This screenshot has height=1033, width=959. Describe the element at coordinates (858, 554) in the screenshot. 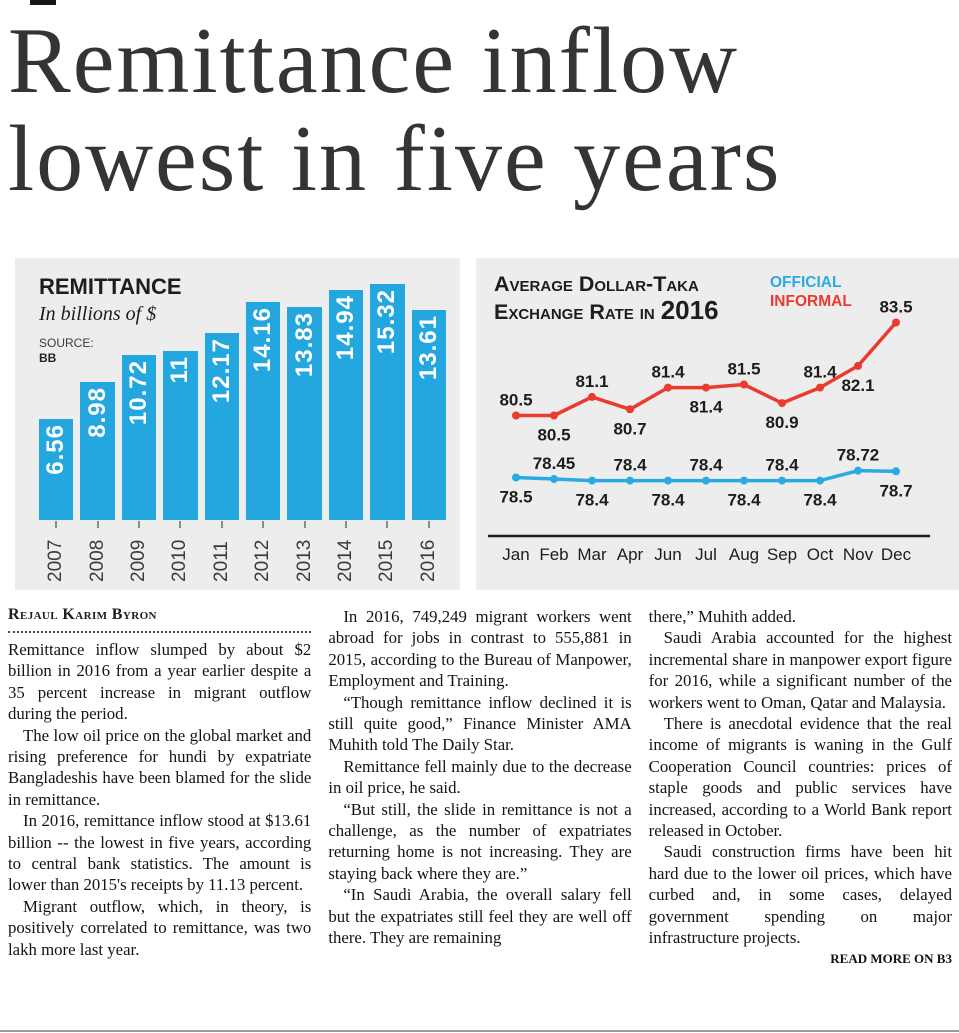

I see `month-label: Nov` at that location.